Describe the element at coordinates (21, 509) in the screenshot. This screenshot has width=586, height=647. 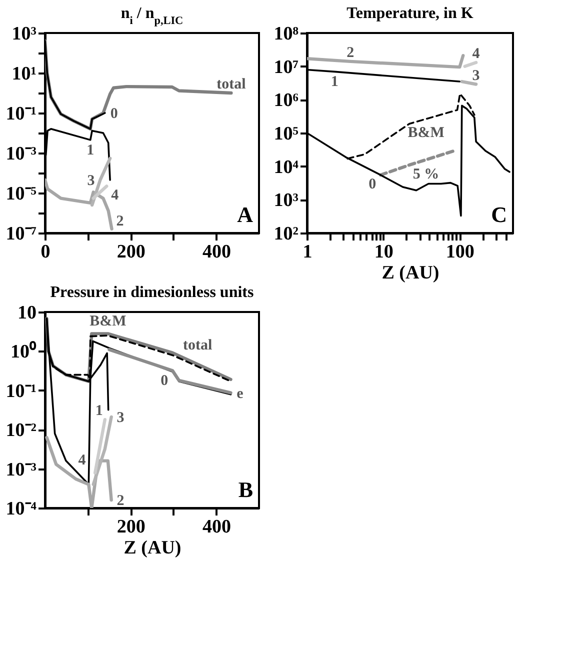
I see `y-tick-label: 10⁻⁴` at that location.